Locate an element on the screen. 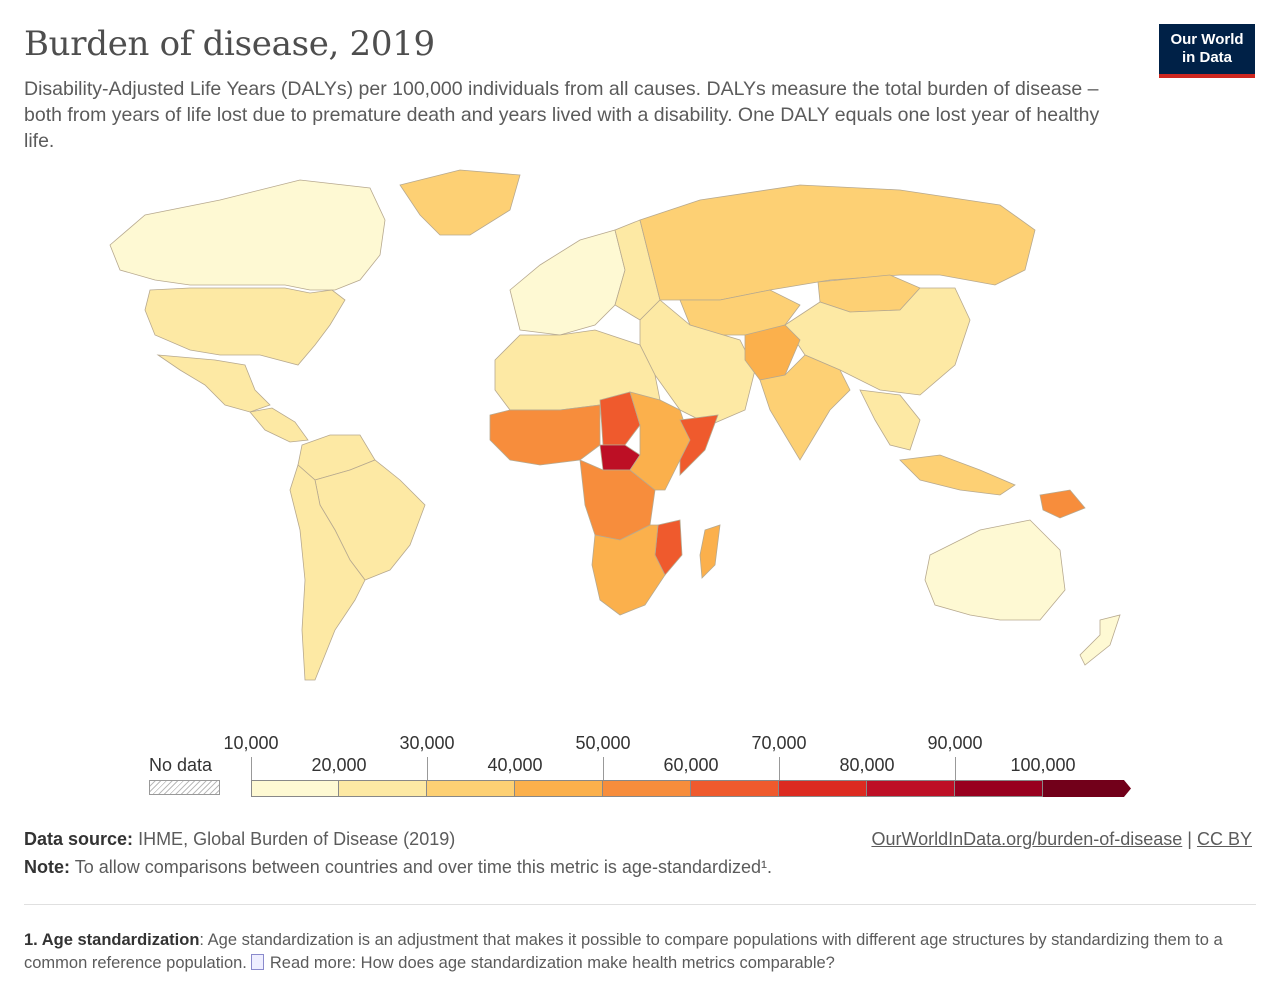 Image resolution: width=1280 pixels, height=996 pixels. region-greenland is located at coordinates (460, 202).